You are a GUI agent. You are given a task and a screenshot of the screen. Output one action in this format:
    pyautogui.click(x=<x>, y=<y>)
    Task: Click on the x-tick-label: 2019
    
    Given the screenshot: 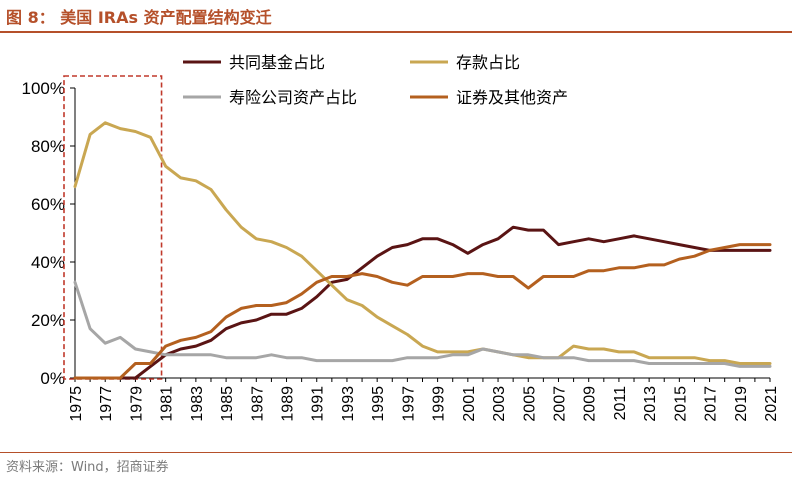 What is the action you would take?
    pyautogui.click(x=741, y=404)
    